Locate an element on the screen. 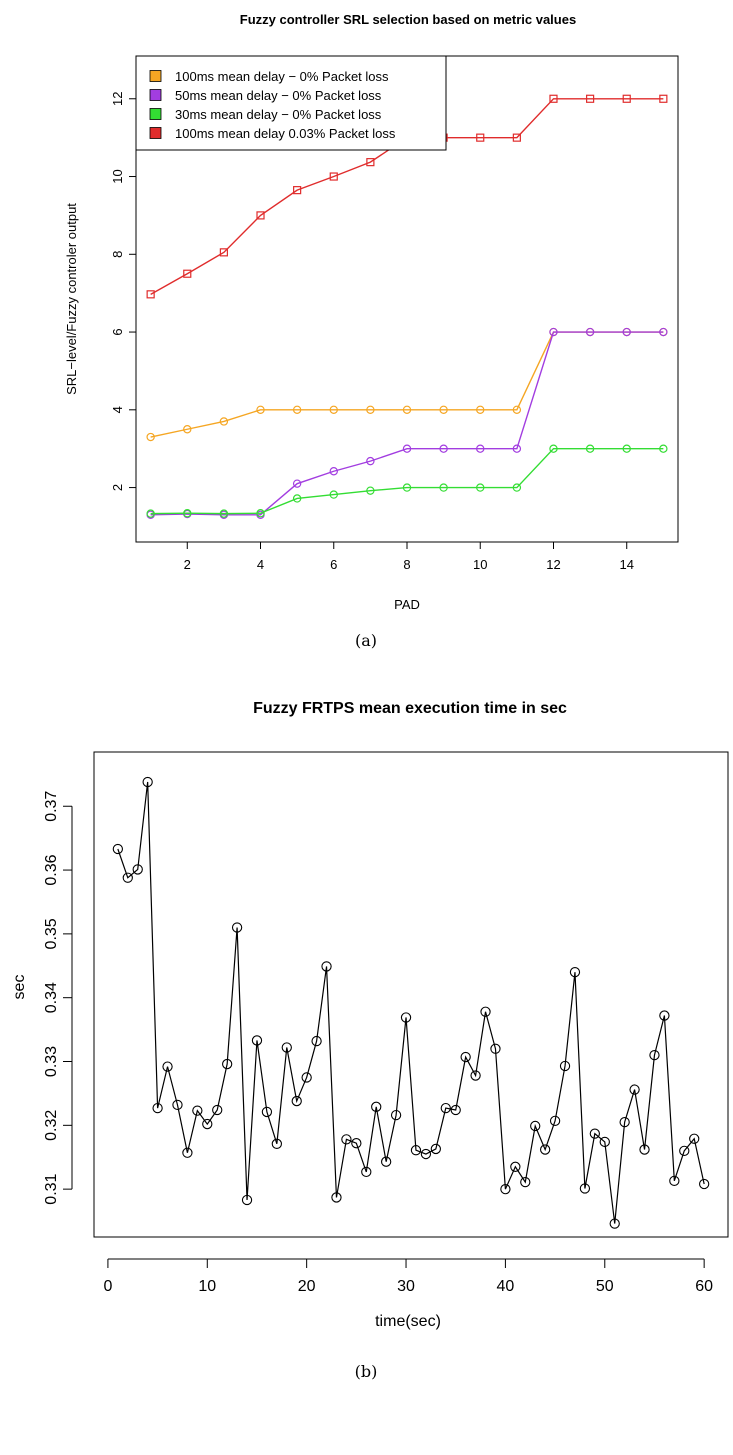  chart-b-y-tick-label: 0.31 is located at coordinates (51, 1188).